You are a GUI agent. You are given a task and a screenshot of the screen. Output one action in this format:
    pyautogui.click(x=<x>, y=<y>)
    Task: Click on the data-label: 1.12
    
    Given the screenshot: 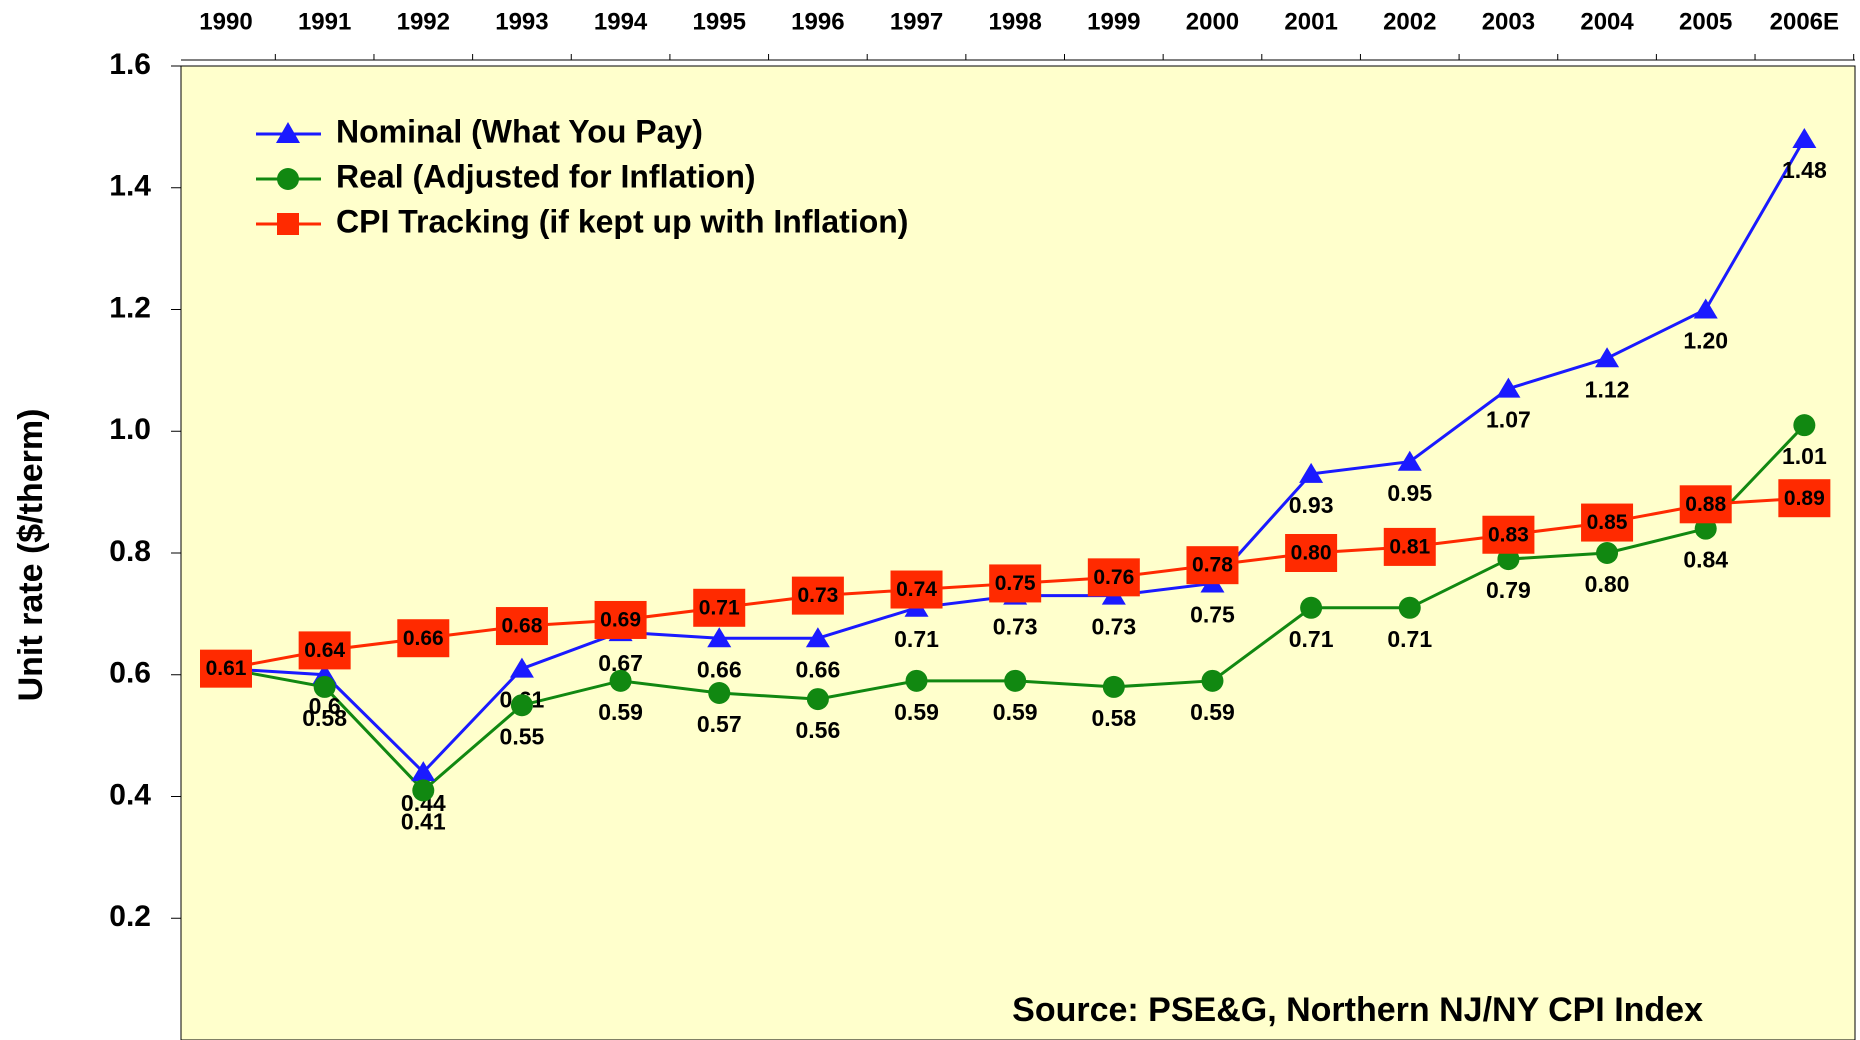 What is the action you would take?
    pyautogui.click(x=1607, y=389)
    